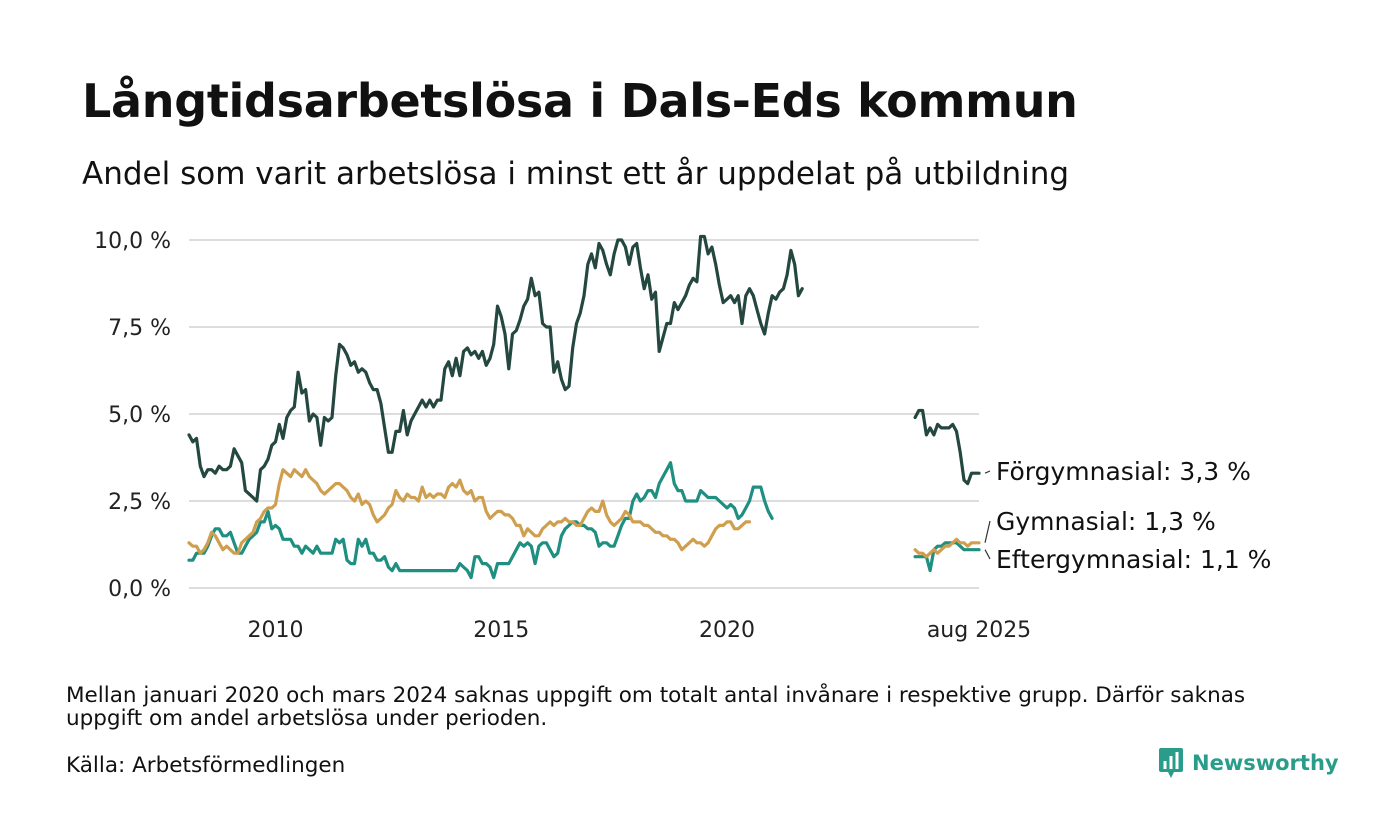  Describe the element at coordinates (139, 415) in the screenshot. I see `y-tick-label: 5,0 %` at that location.